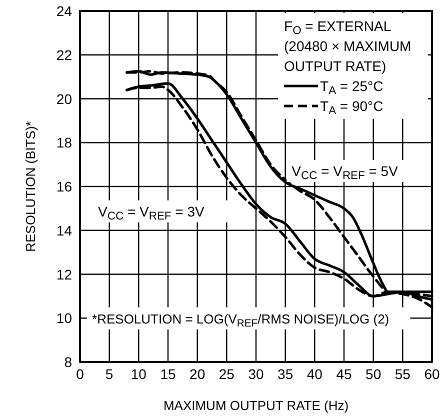 The width and height of the screenshot is (444, 420). I want to click on legend-title: F$_{O}$ = EXTERNAL (20480 × MAXIMUM OUTPUT RATE), so click(348, 46).